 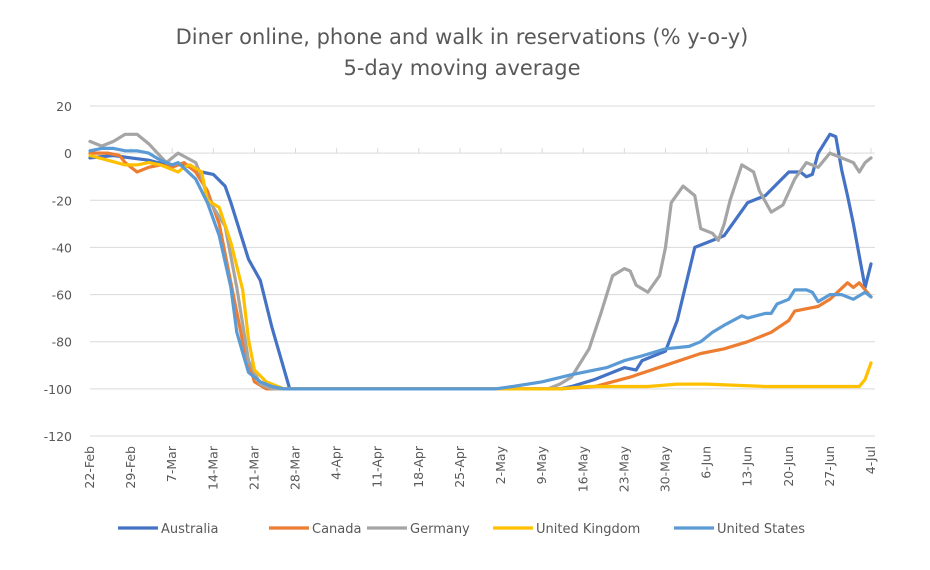 I want to click on legend-item: United States, so click(x=739, y=529).